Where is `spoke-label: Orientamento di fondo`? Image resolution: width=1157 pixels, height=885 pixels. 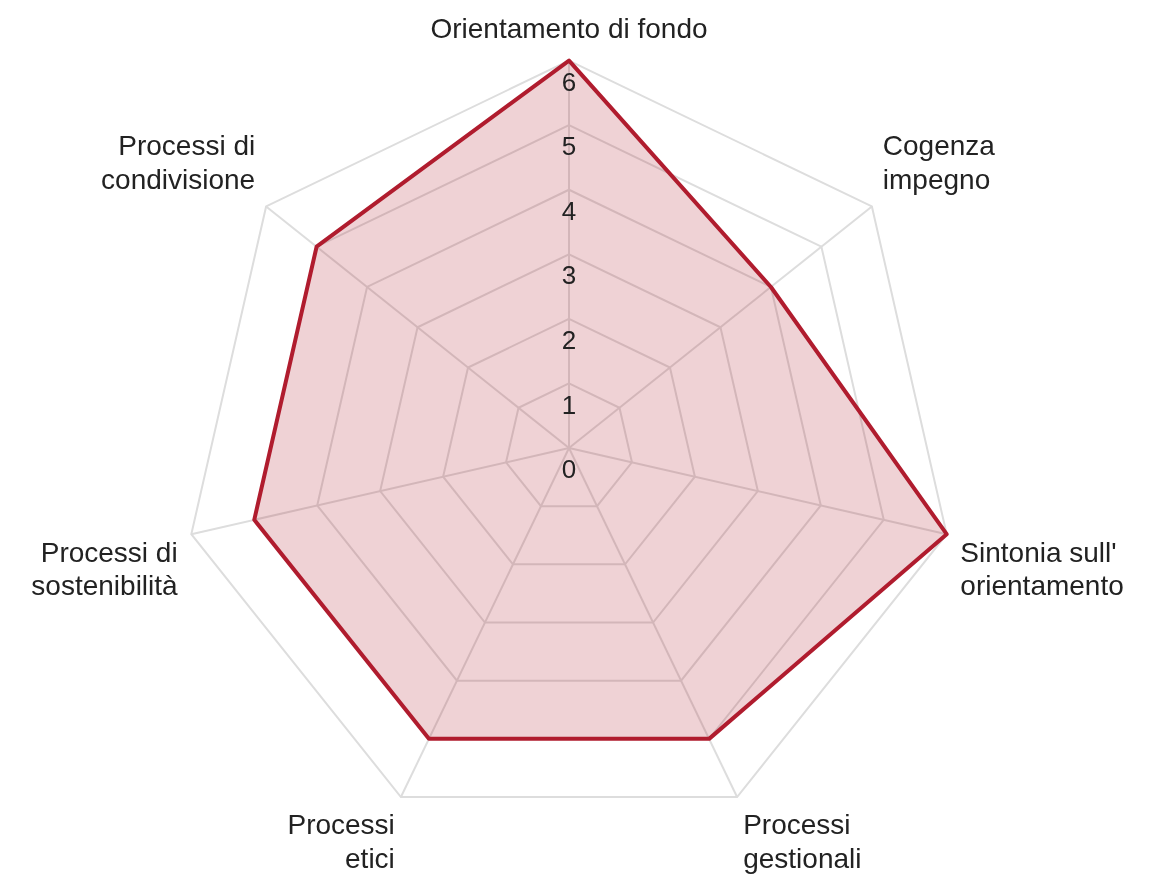
spoke-label: Orientamento di fondo is located at coordinates (569, 28).